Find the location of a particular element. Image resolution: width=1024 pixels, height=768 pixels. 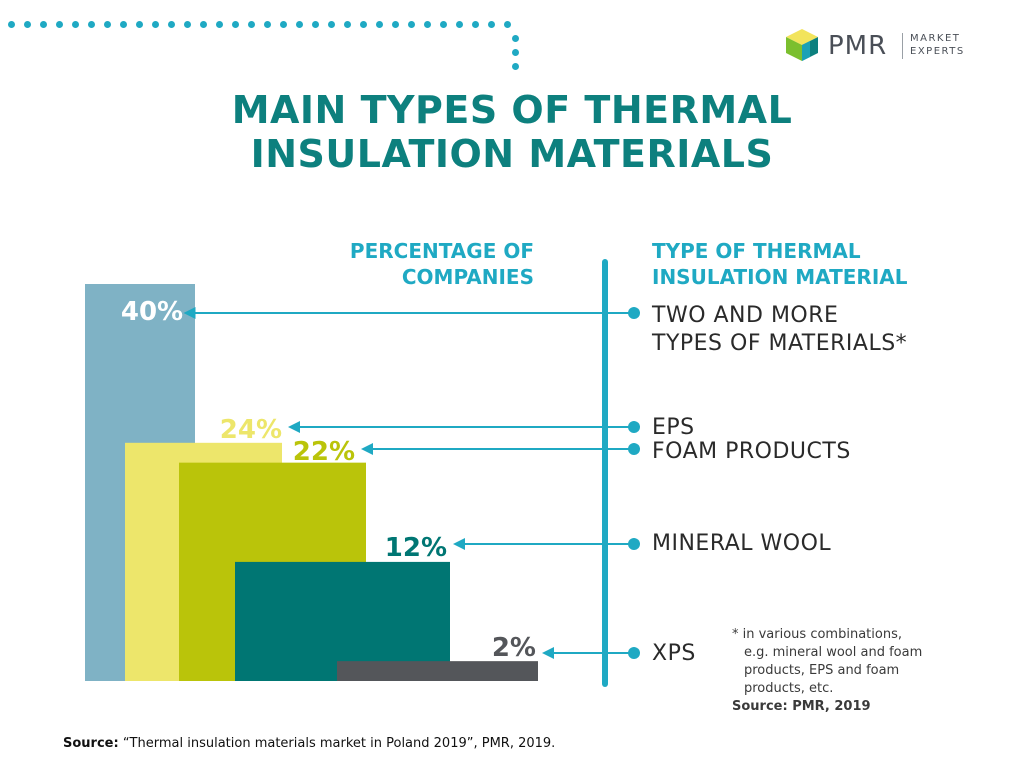

page-title-line1: MAIN TYPES OF THERMAL is located at coordinates (512, 110).